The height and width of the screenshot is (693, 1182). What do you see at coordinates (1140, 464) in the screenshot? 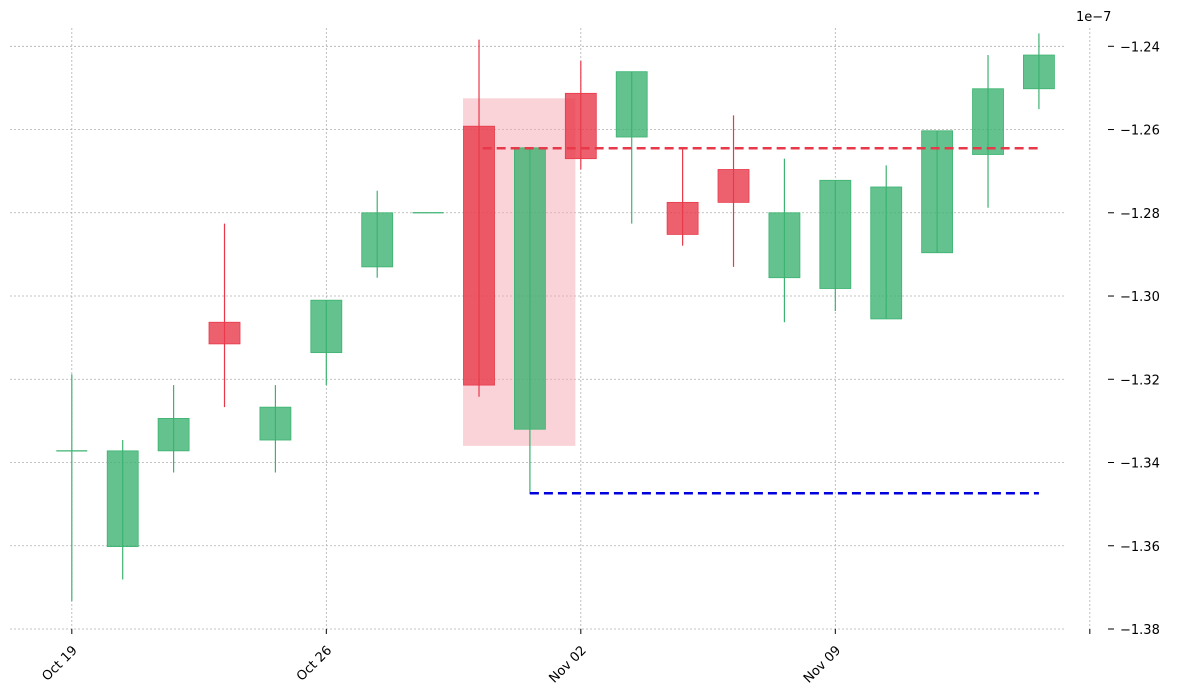
I see `y-tick-label: −1.34` at bounding box center [1140, 464].